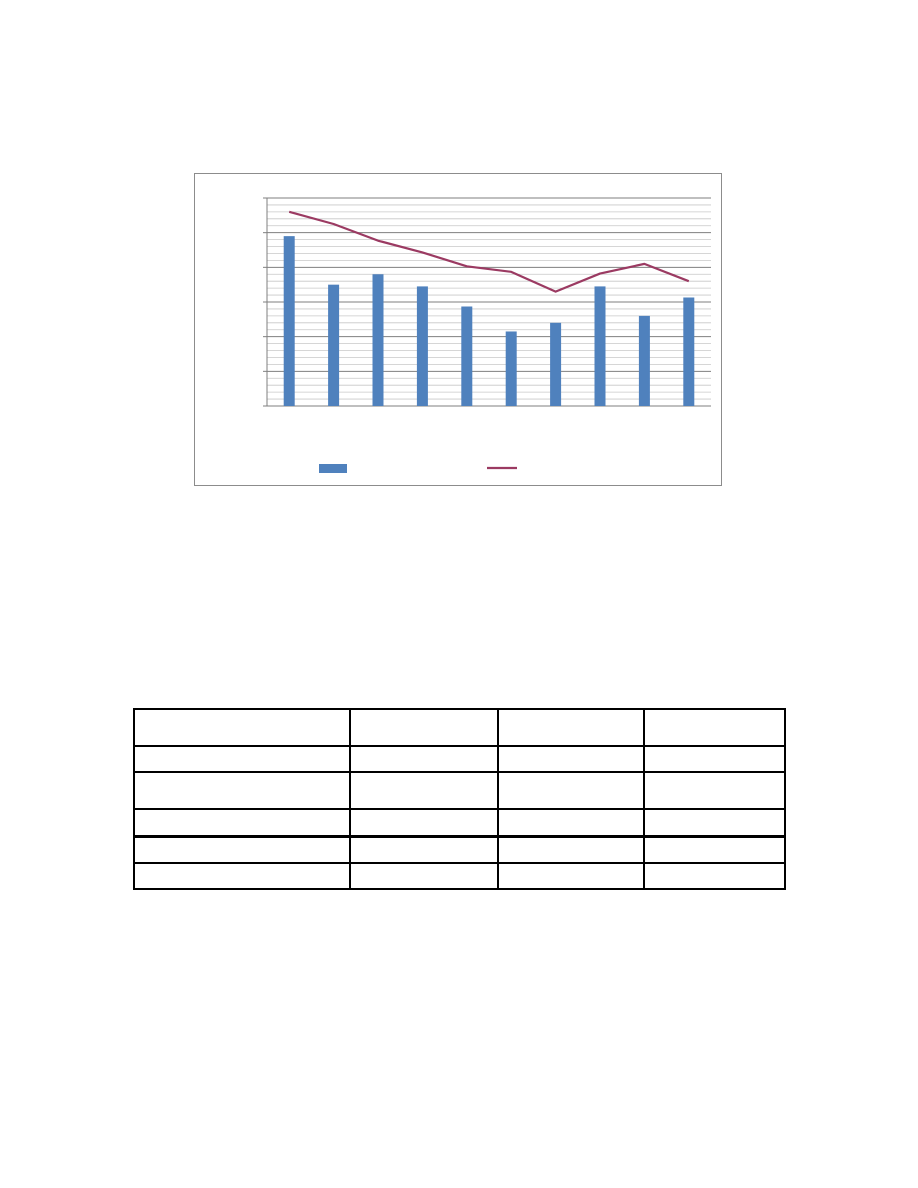  Describe the element at coordinates (487, 335) in the screenshot. I see `combo-chart` at that location.